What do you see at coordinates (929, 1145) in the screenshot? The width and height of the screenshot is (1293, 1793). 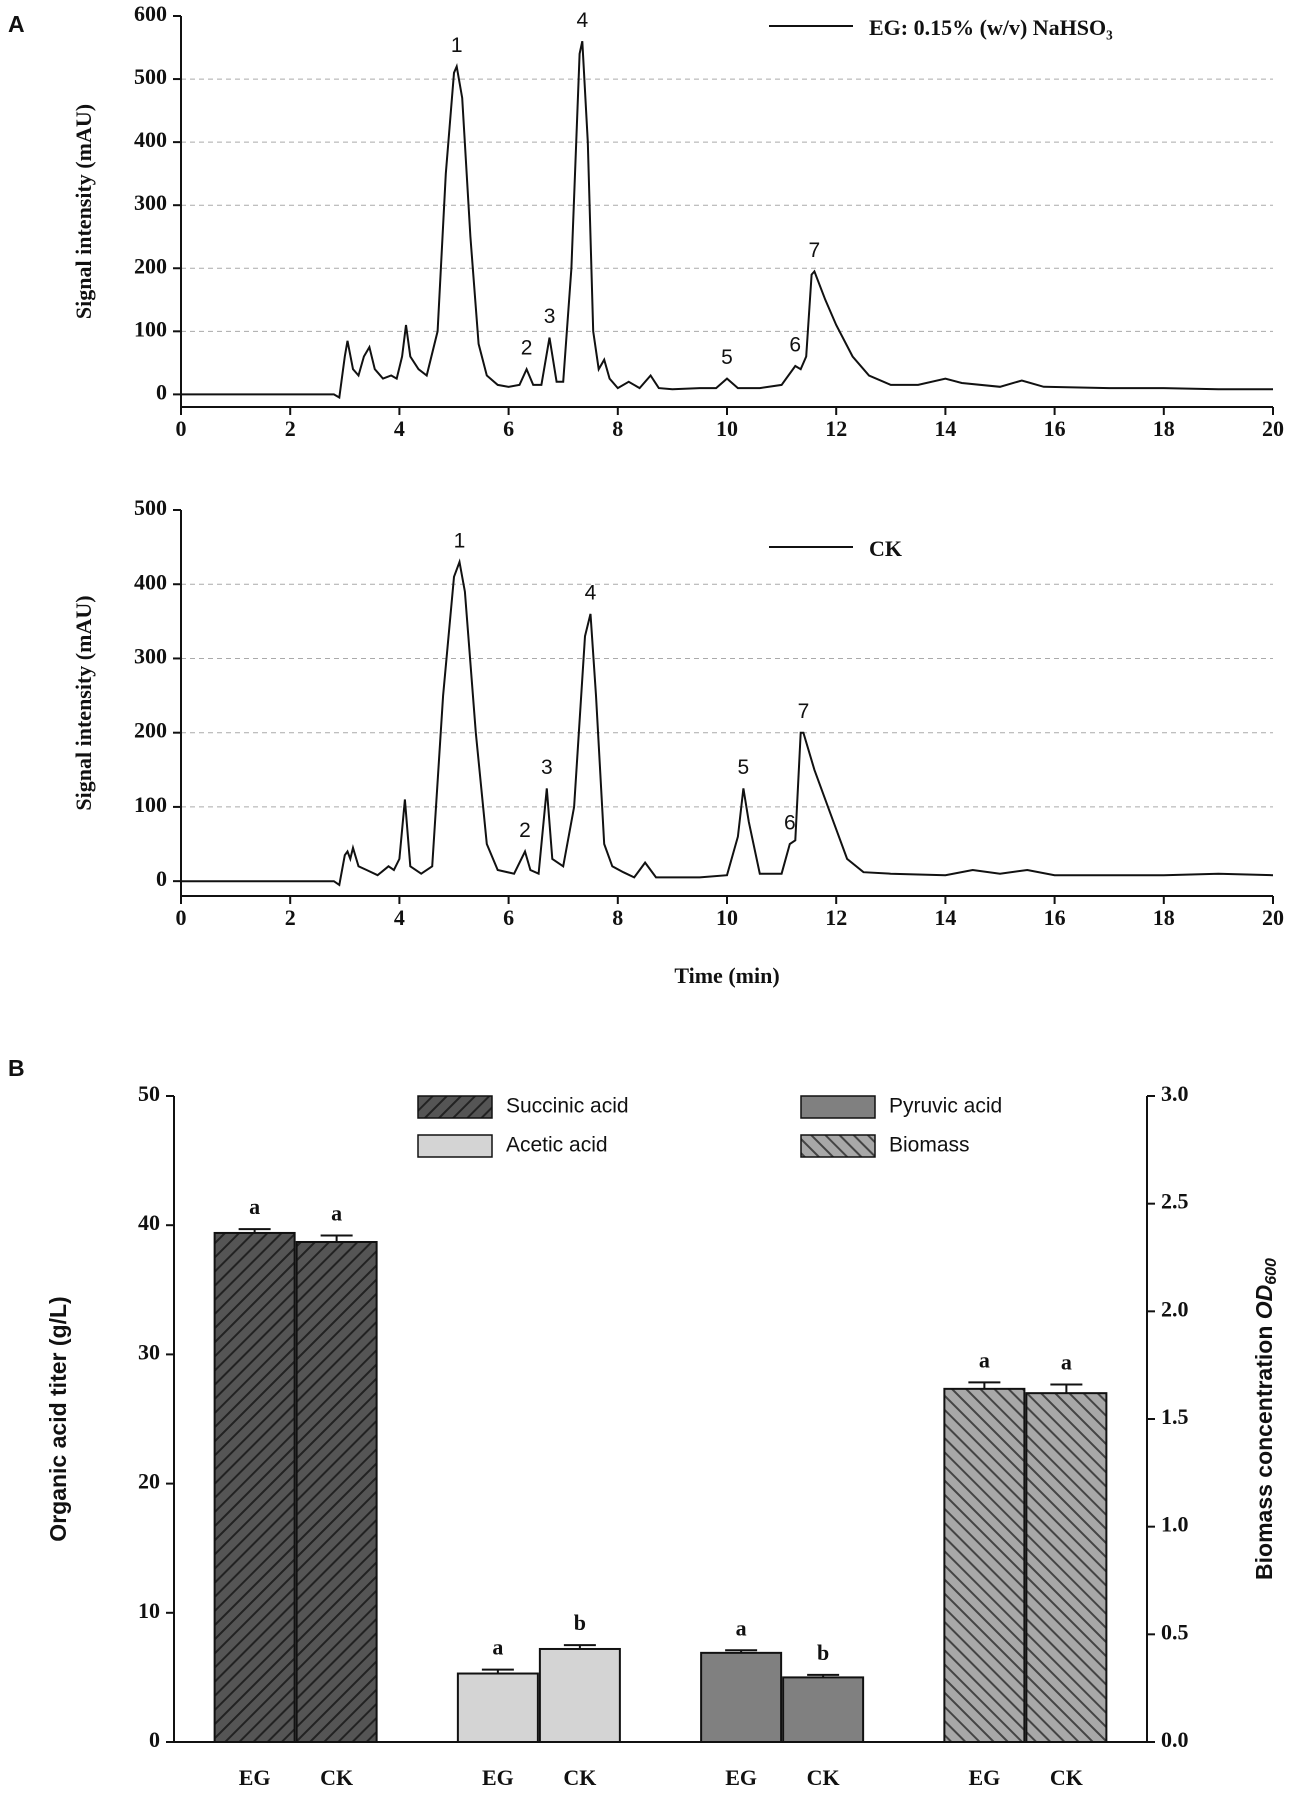 I see `legend-label: Biomass` at bounding box center [929, 1145].